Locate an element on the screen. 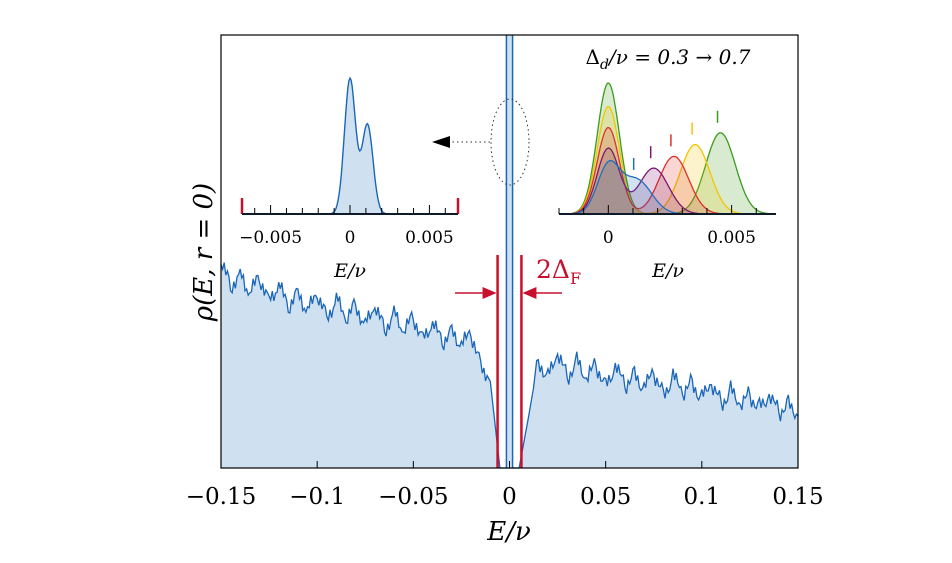 This screenshot has height=563, width=952. central-peak-fill is located at coordinates (509, 251).